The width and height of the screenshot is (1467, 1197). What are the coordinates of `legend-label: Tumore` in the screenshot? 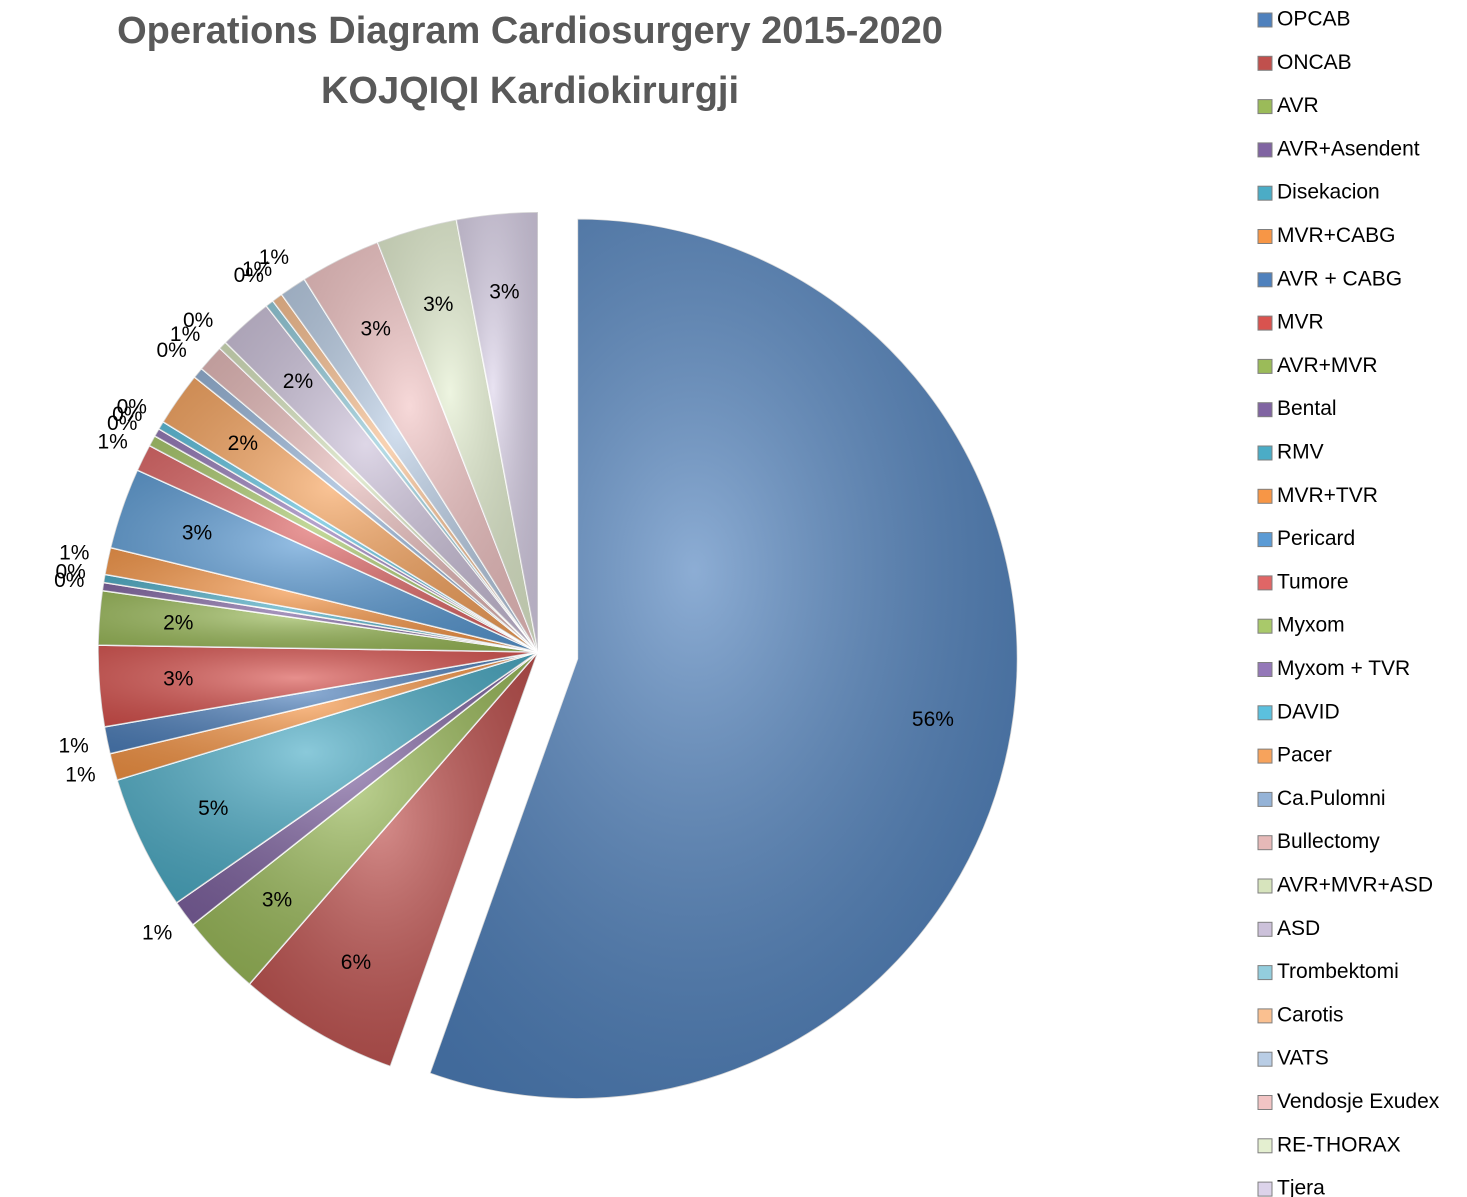 It's located at (1313, 581).